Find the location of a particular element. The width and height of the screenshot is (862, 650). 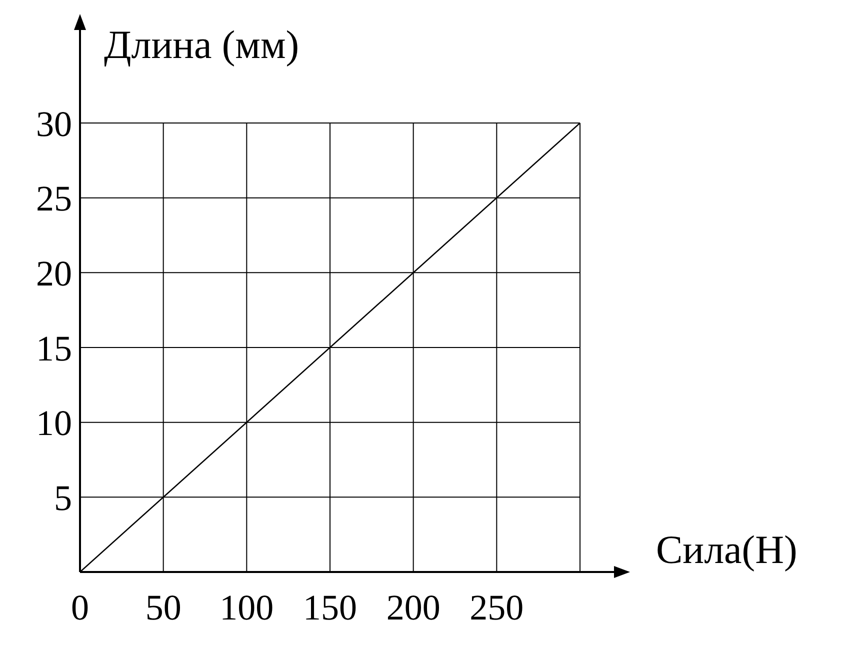

x-tick-label: 200 is located at coordinates (413, 608).